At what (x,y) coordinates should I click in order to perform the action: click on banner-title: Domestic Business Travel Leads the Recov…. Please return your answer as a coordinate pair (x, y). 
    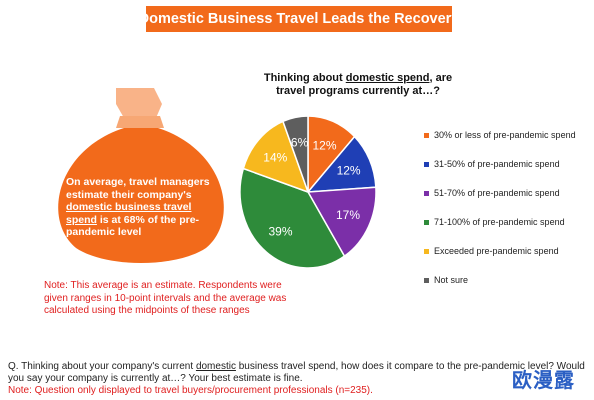
    Looking at the image, I should click on (299, 19).